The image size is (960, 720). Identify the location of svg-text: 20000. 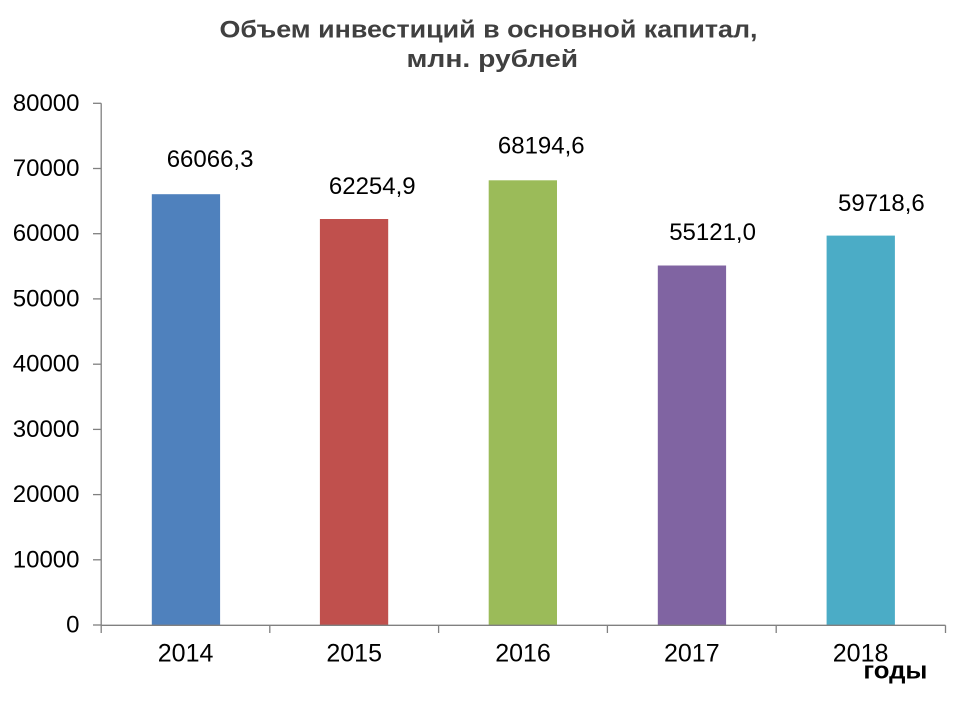
(46, 494).